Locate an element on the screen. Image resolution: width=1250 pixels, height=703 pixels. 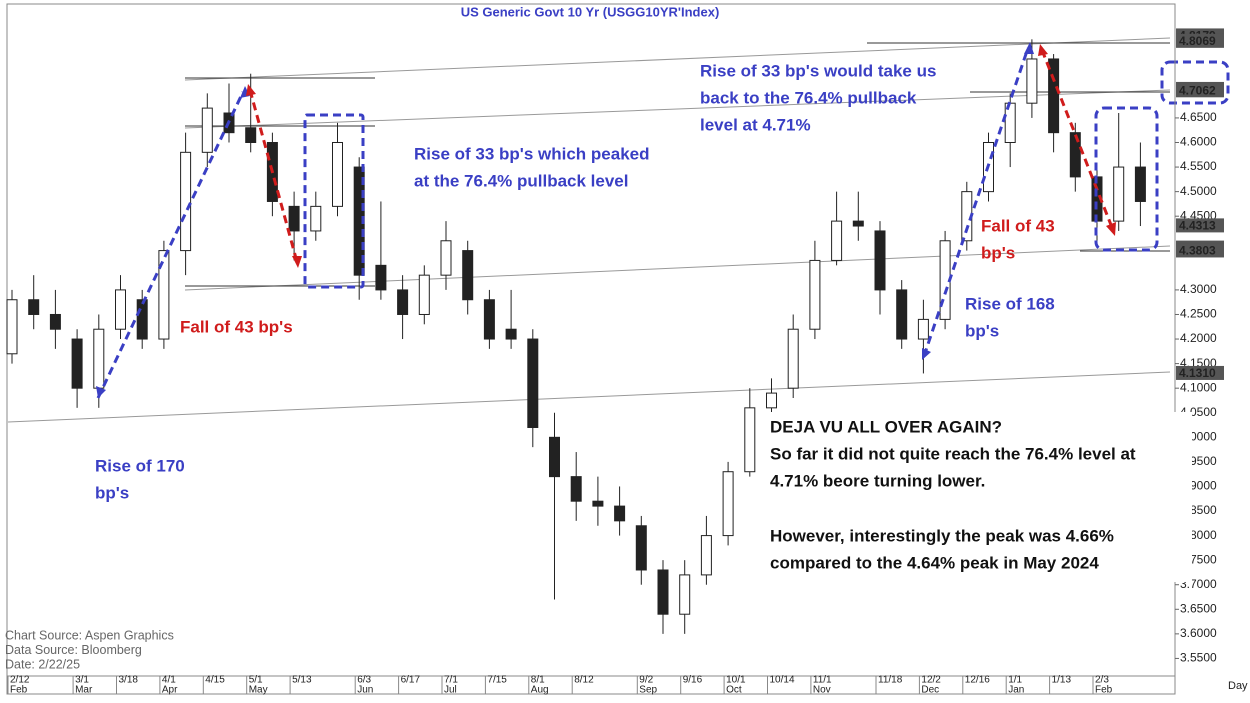
month-label: Jan is located at coordinates (1016, 690).